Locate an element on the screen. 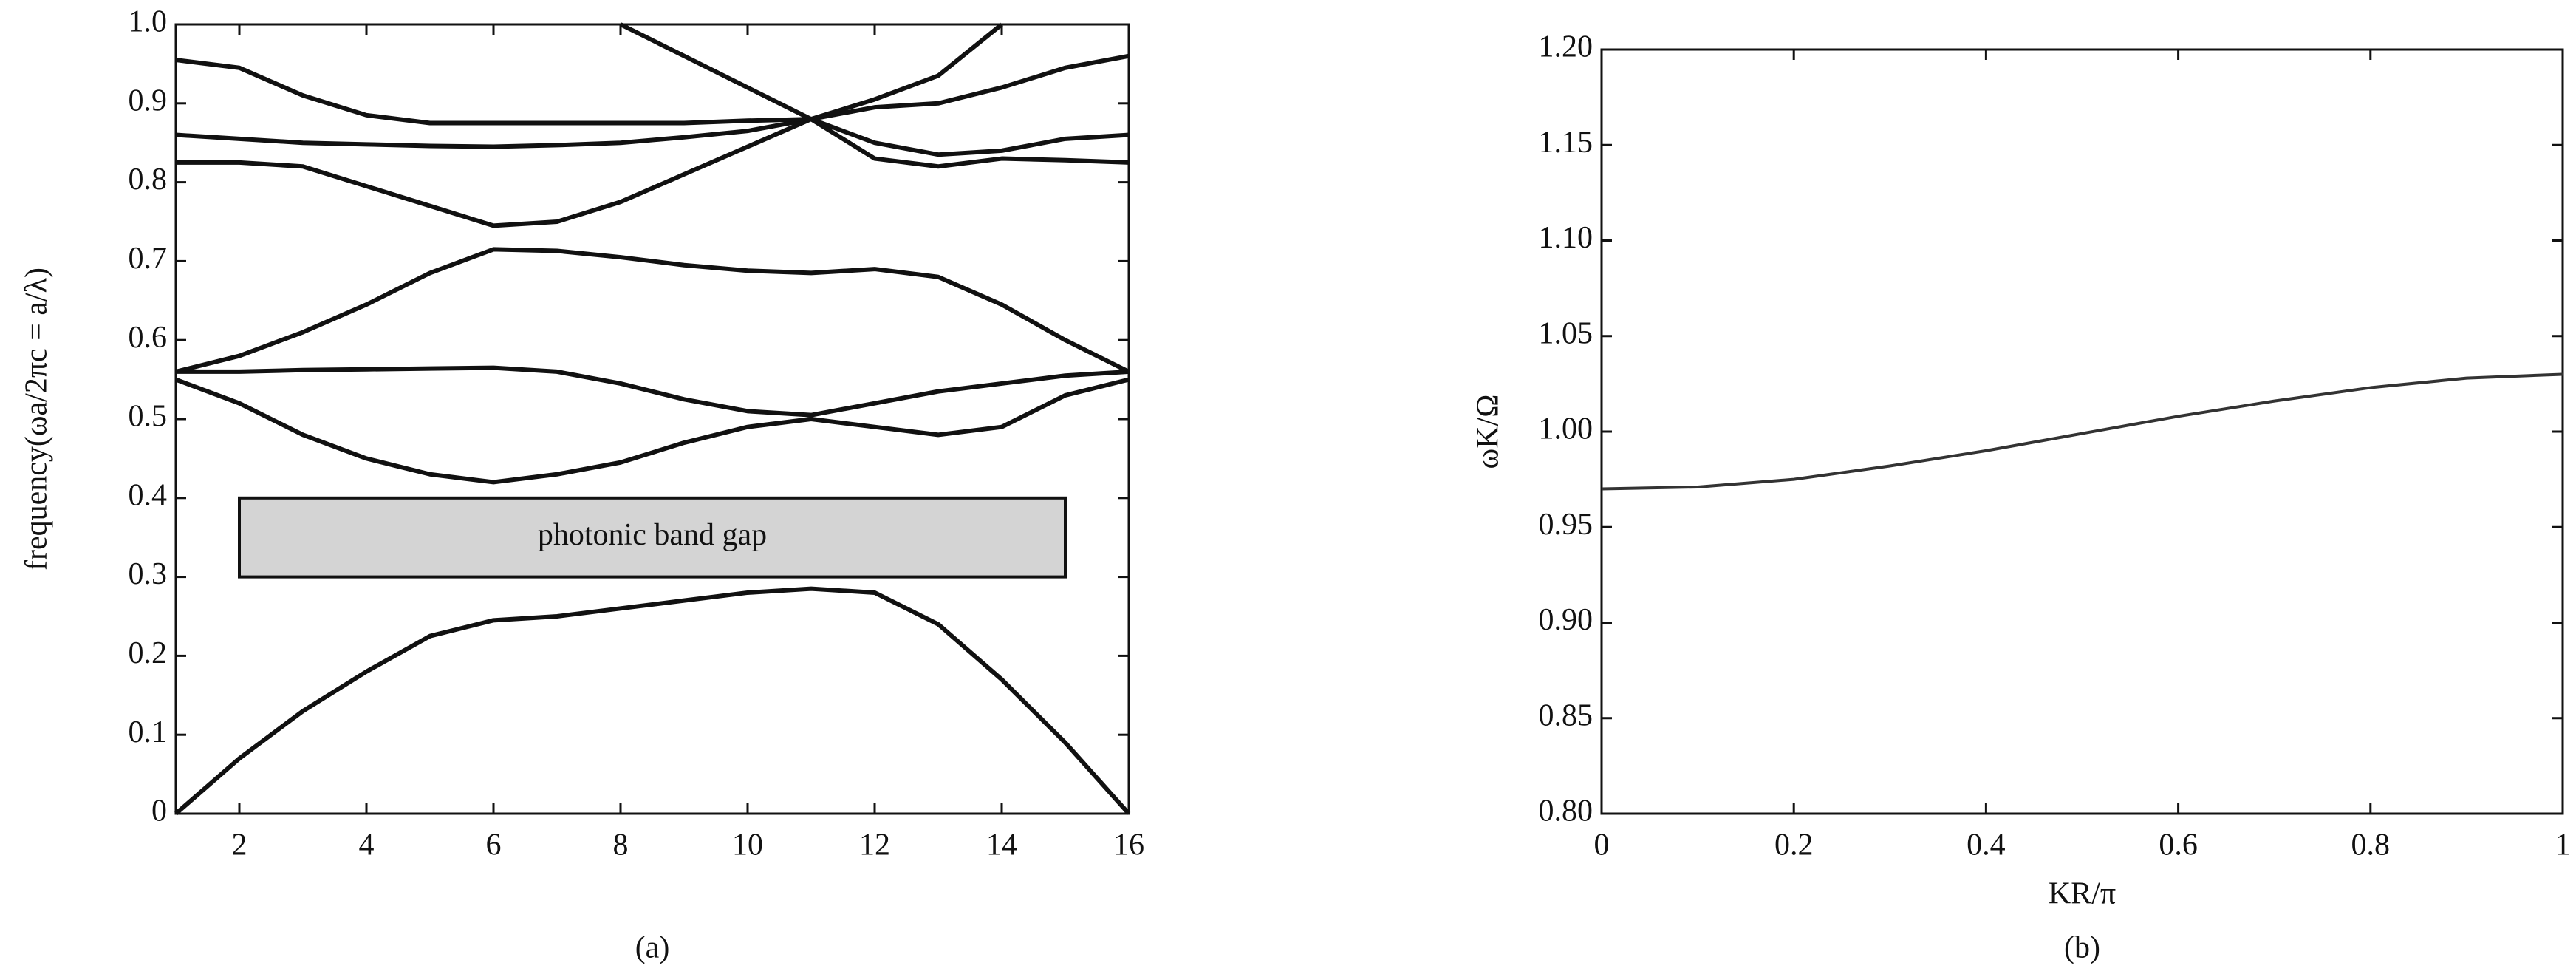 This screenshot has width=2576, height=977. x-tick-label: 10 is located at coordinates (747, 845).